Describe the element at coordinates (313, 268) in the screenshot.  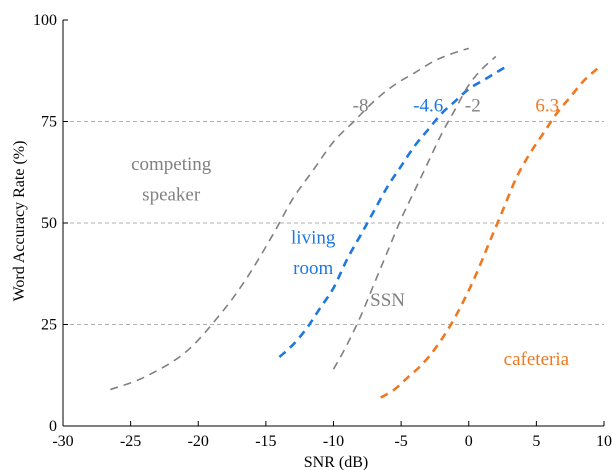
I see `annotation-room: room` at that location.